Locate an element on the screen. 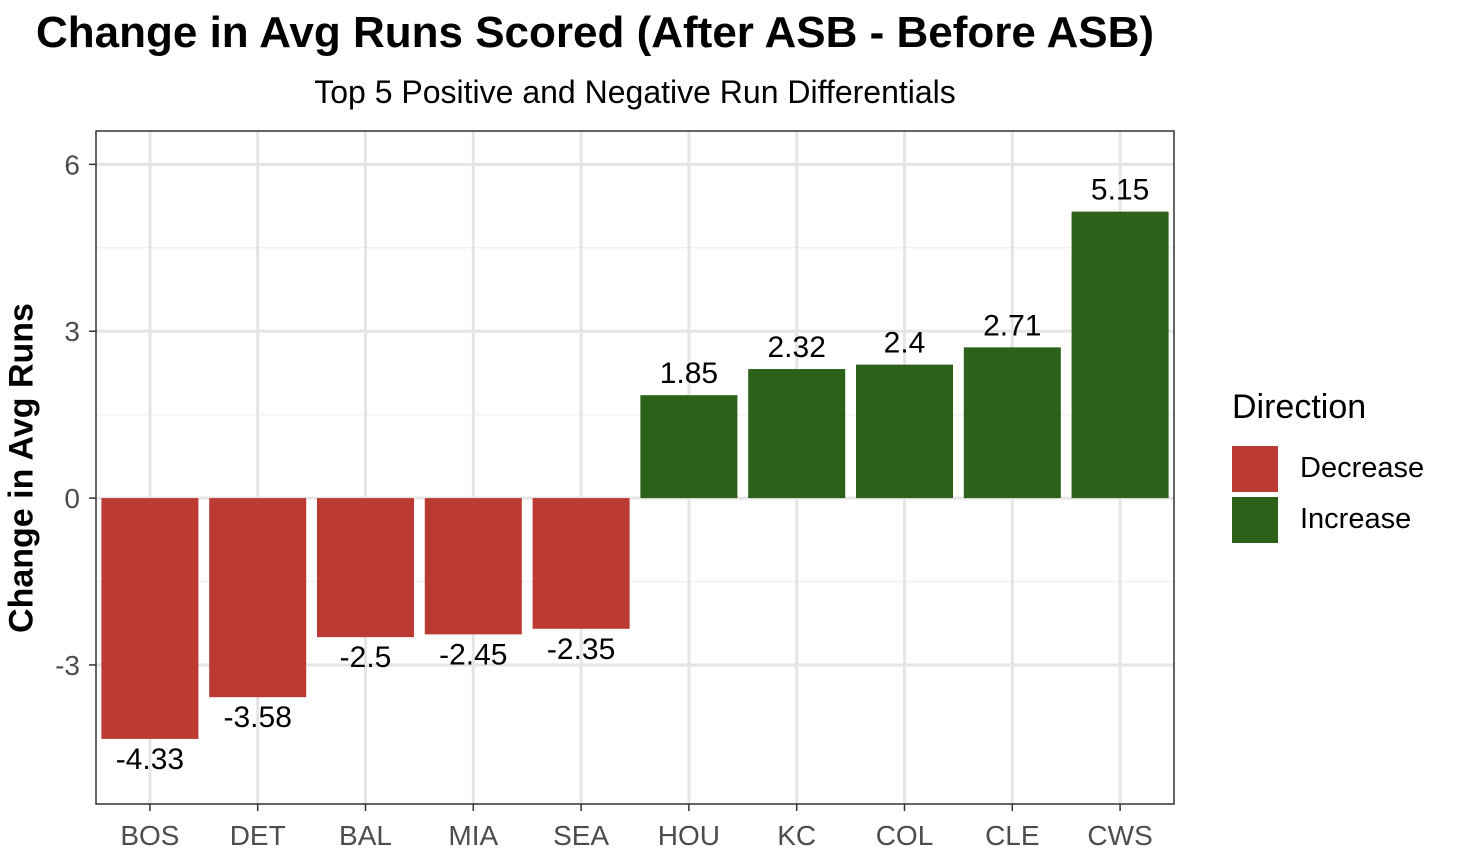 This screenshot has width=1458, height=864. data-label-cle: 2.71 is located at coordinates (1012, 325).